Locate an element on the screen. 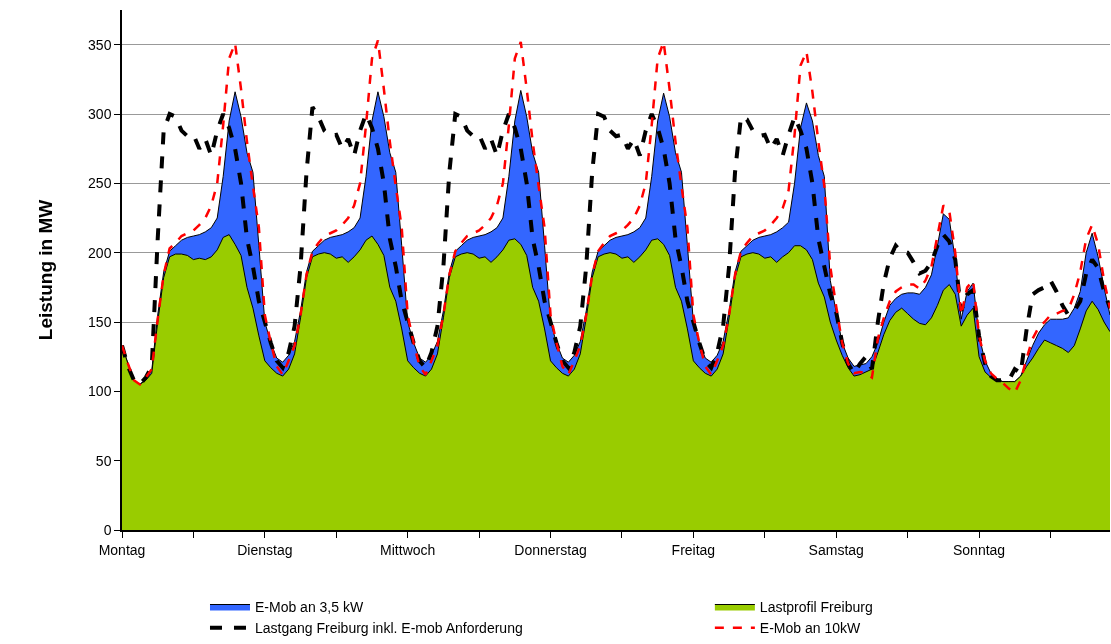 The height and width of the screenshot is (644, 1111). y-tick-label: 50 is located at coordinates (103, 460).